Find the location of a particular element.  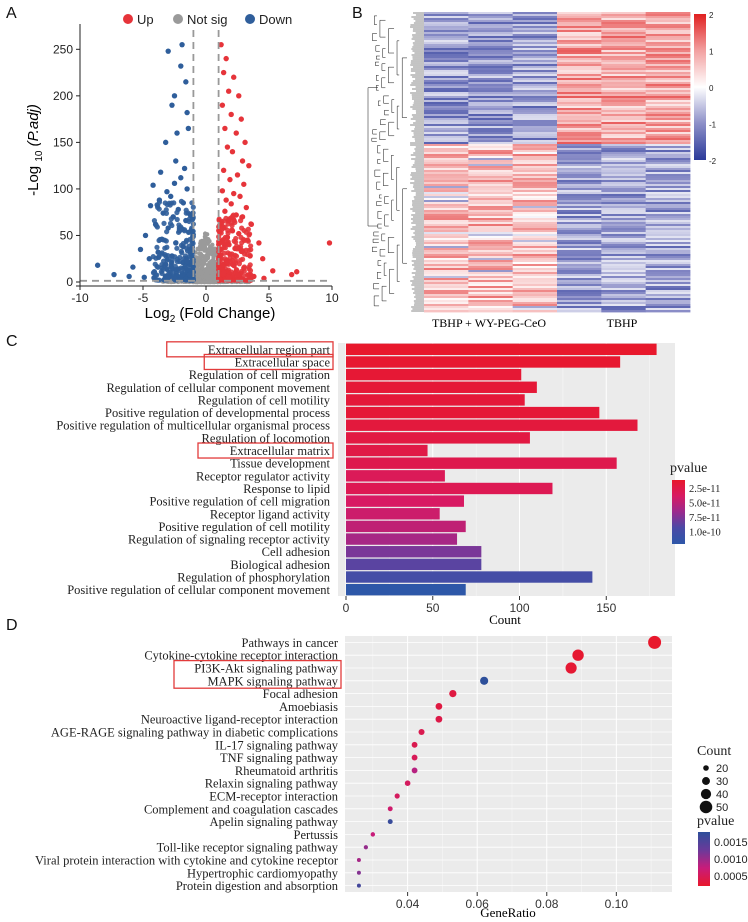

heatmap-dendrogram is located at coordinates (395, 162).